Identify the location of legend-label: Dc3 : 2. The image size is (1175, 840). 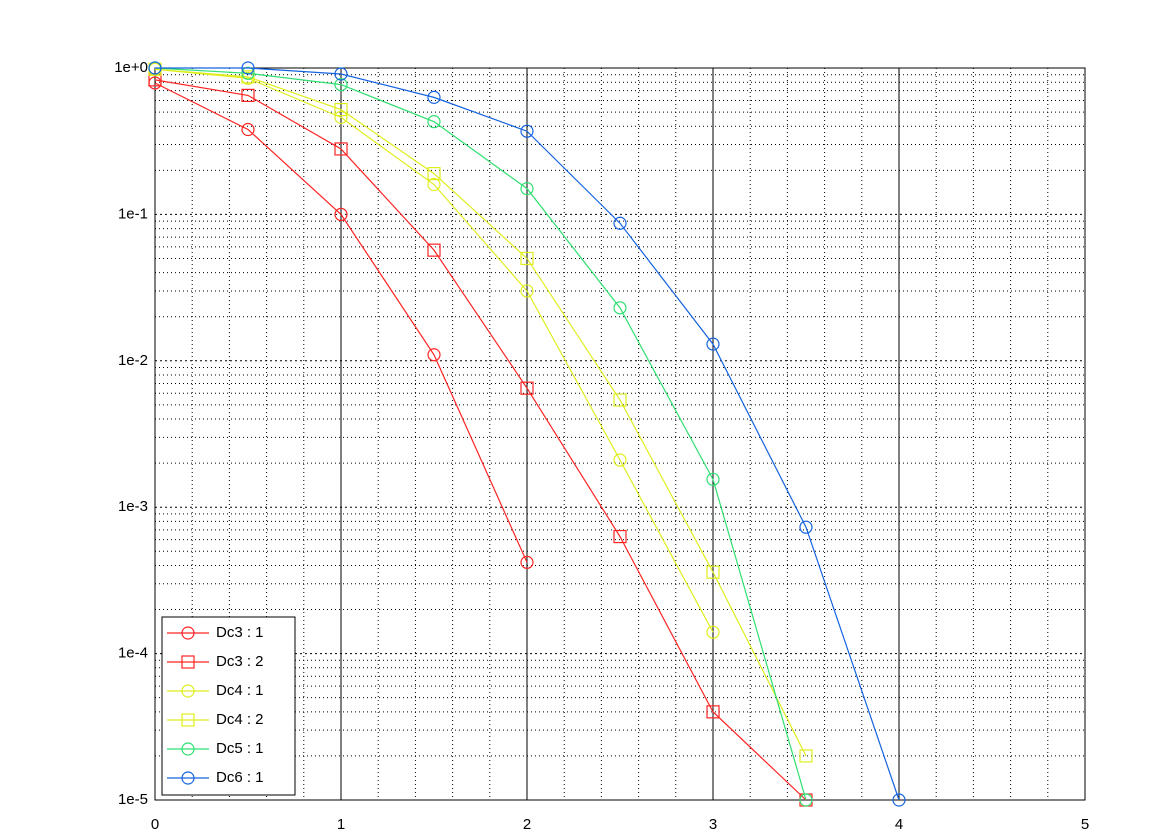
(240, 661).